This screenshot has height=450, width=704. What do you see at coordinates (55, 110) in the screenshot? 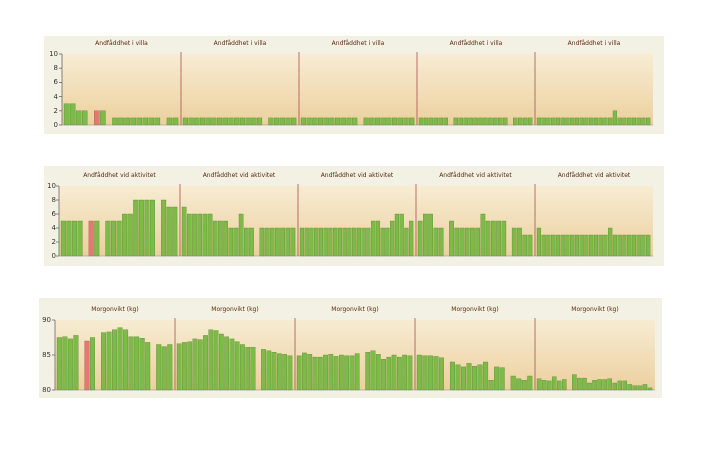
I see `y-tick-label: 2` at bounding box center [55, 110].